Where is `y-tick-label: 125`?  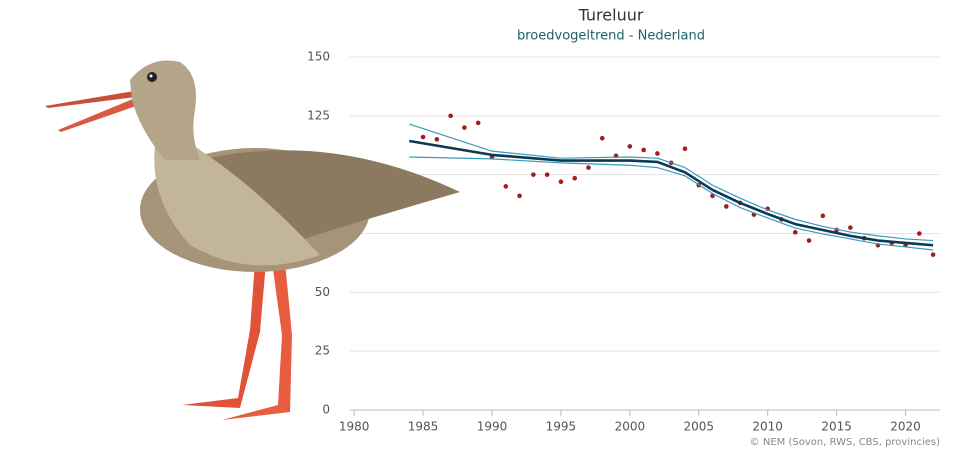 y-tick-label: 125 is located at coordinates (318, 115).